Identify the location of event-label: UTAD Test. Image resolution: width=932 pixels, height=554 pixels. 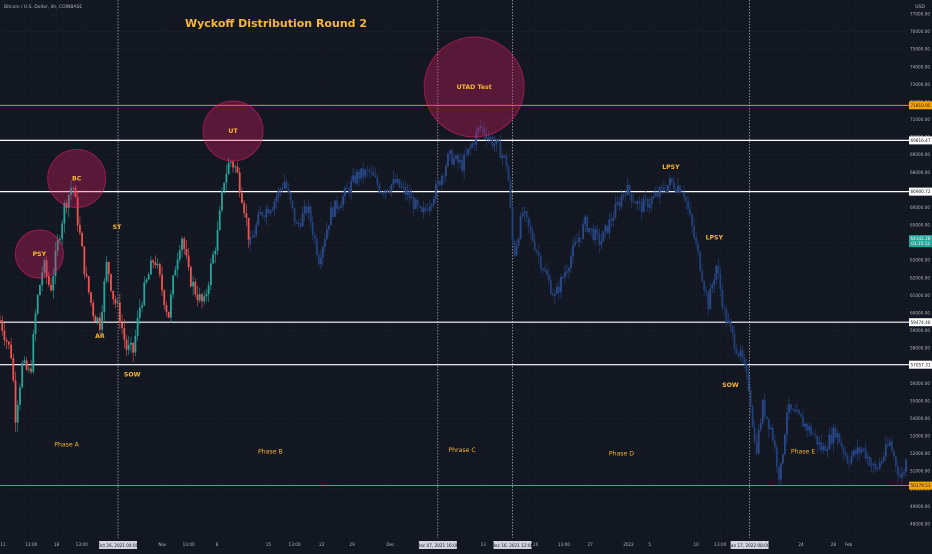
(474, 87).